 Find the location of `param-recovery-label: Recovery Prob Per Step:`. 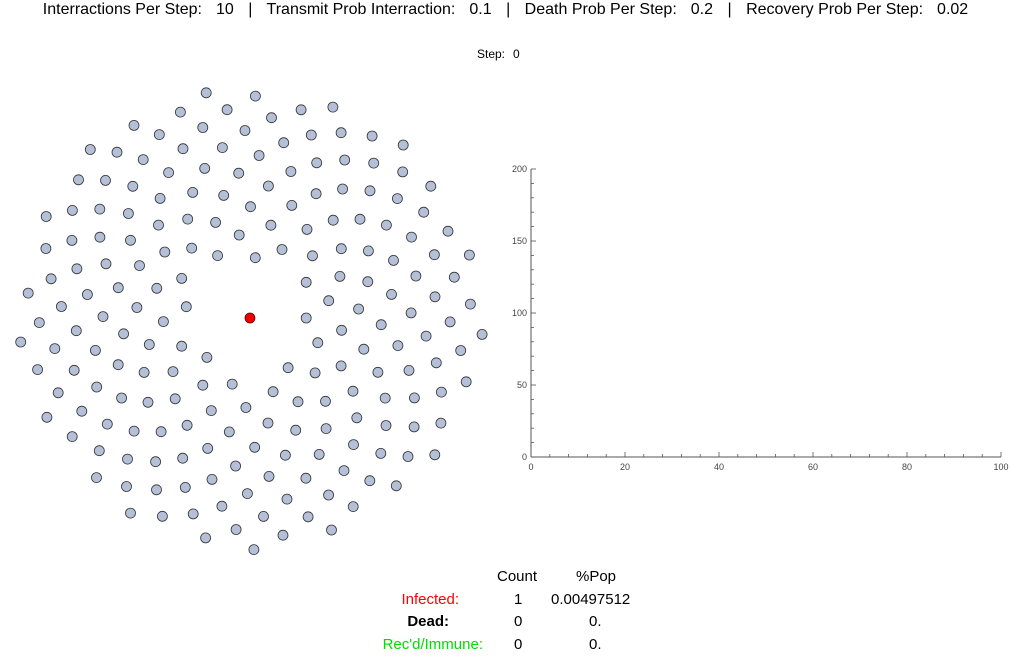

param-recovery-label: Recovery Prob Per Step: is located at coordinates (835, 9).